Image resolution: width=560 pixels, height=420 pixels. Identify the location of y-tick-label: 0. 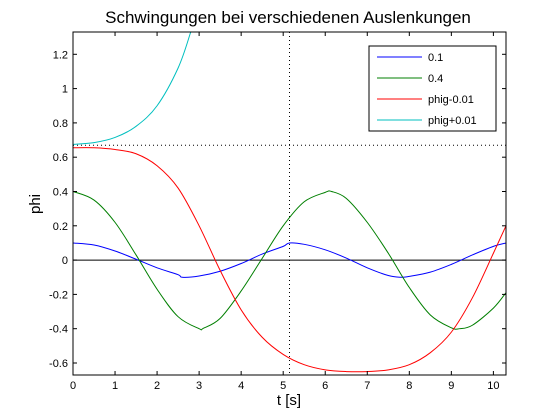
(65, 261).